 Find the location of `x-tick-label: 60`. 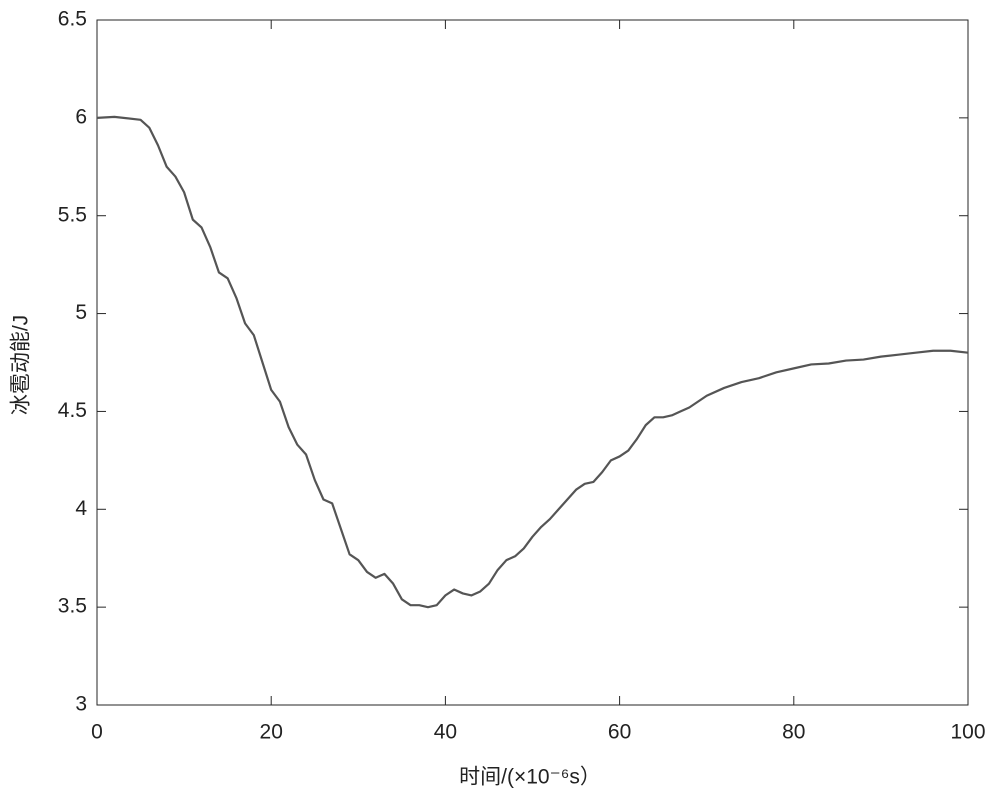

x-tick-label: 60 is located at coordinates (619, 732).